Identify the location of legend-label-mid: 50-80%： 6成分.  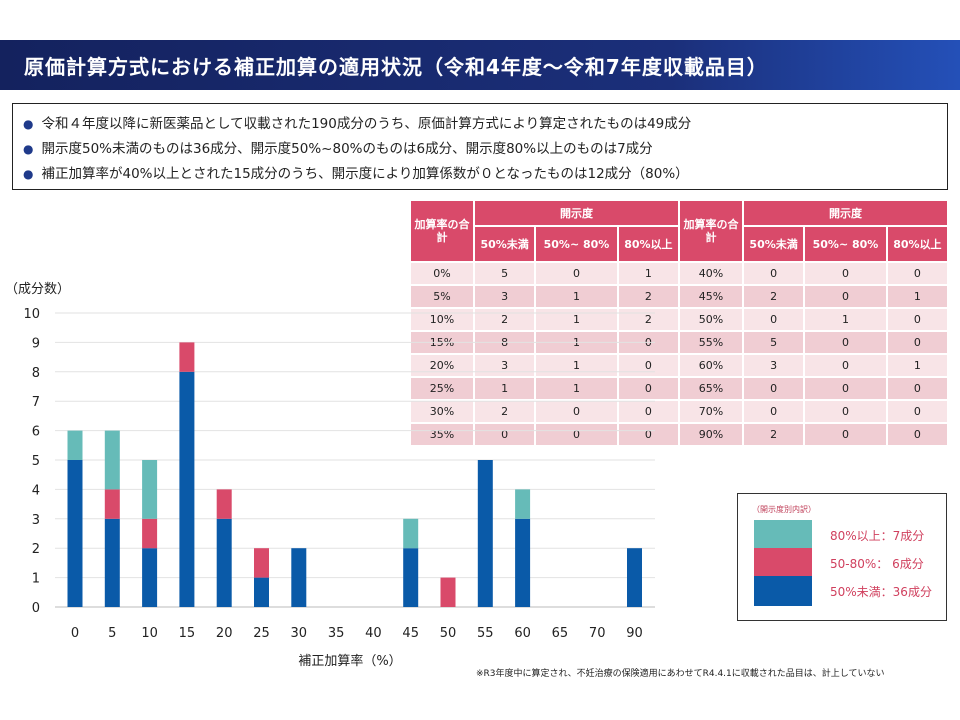
(877, 564).